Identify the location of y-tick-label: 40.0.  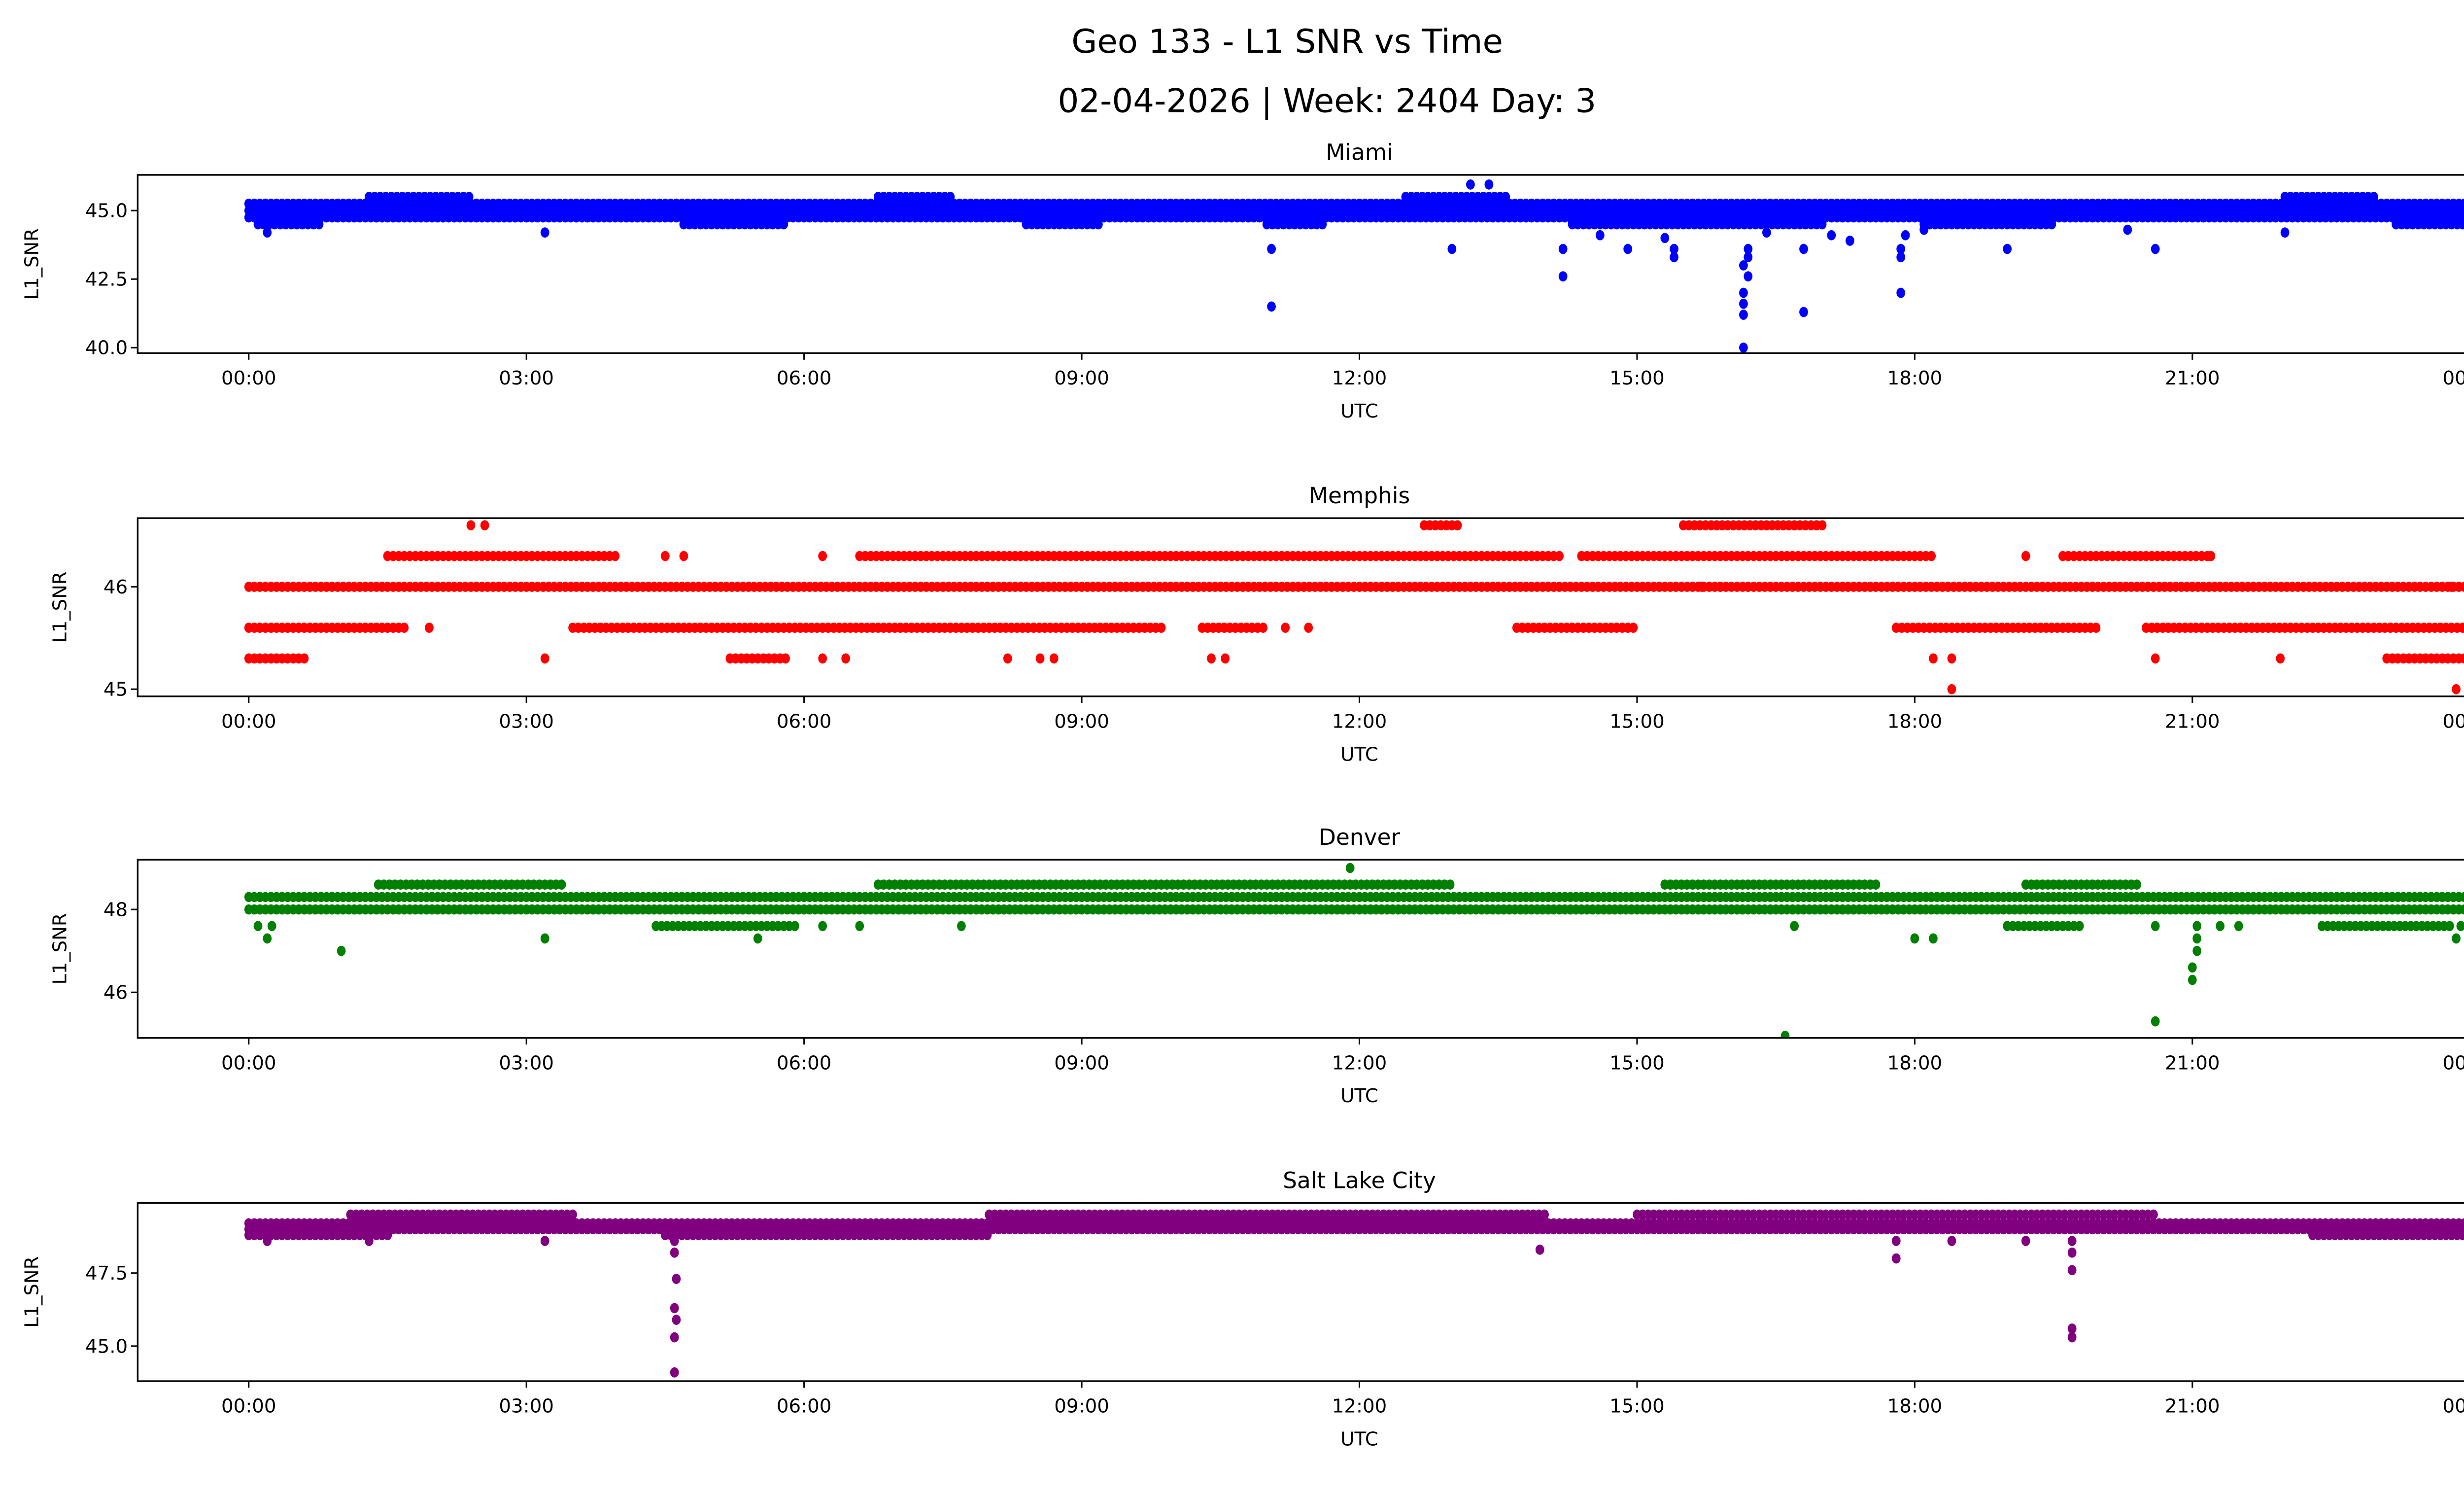
(106, 348).